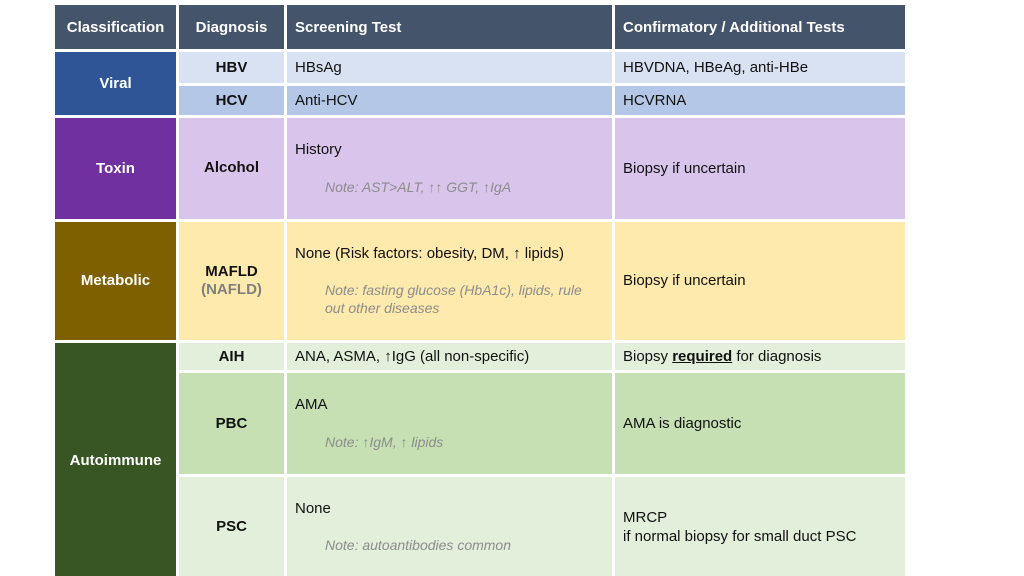 Image resolution: width=1024 pixels, height=576 pixels. What do you see at coordinates (115, 27) in the screenshot?
I see `header-classification: Classification` at bounding box center [115, 27].